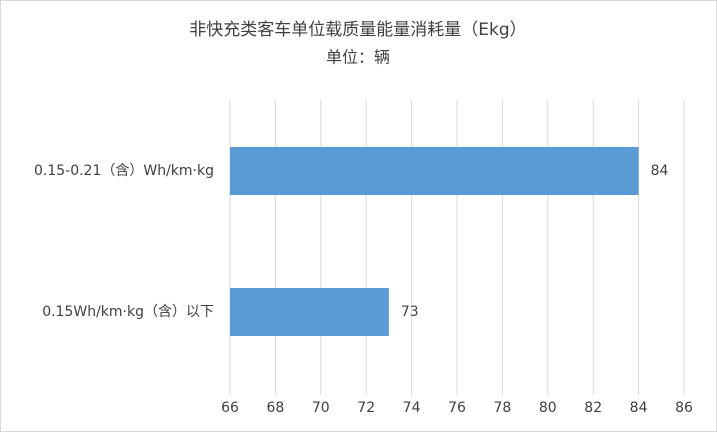 The image size is (717, 436). I want to click on x-tick-label: 82, so click(593, 408).